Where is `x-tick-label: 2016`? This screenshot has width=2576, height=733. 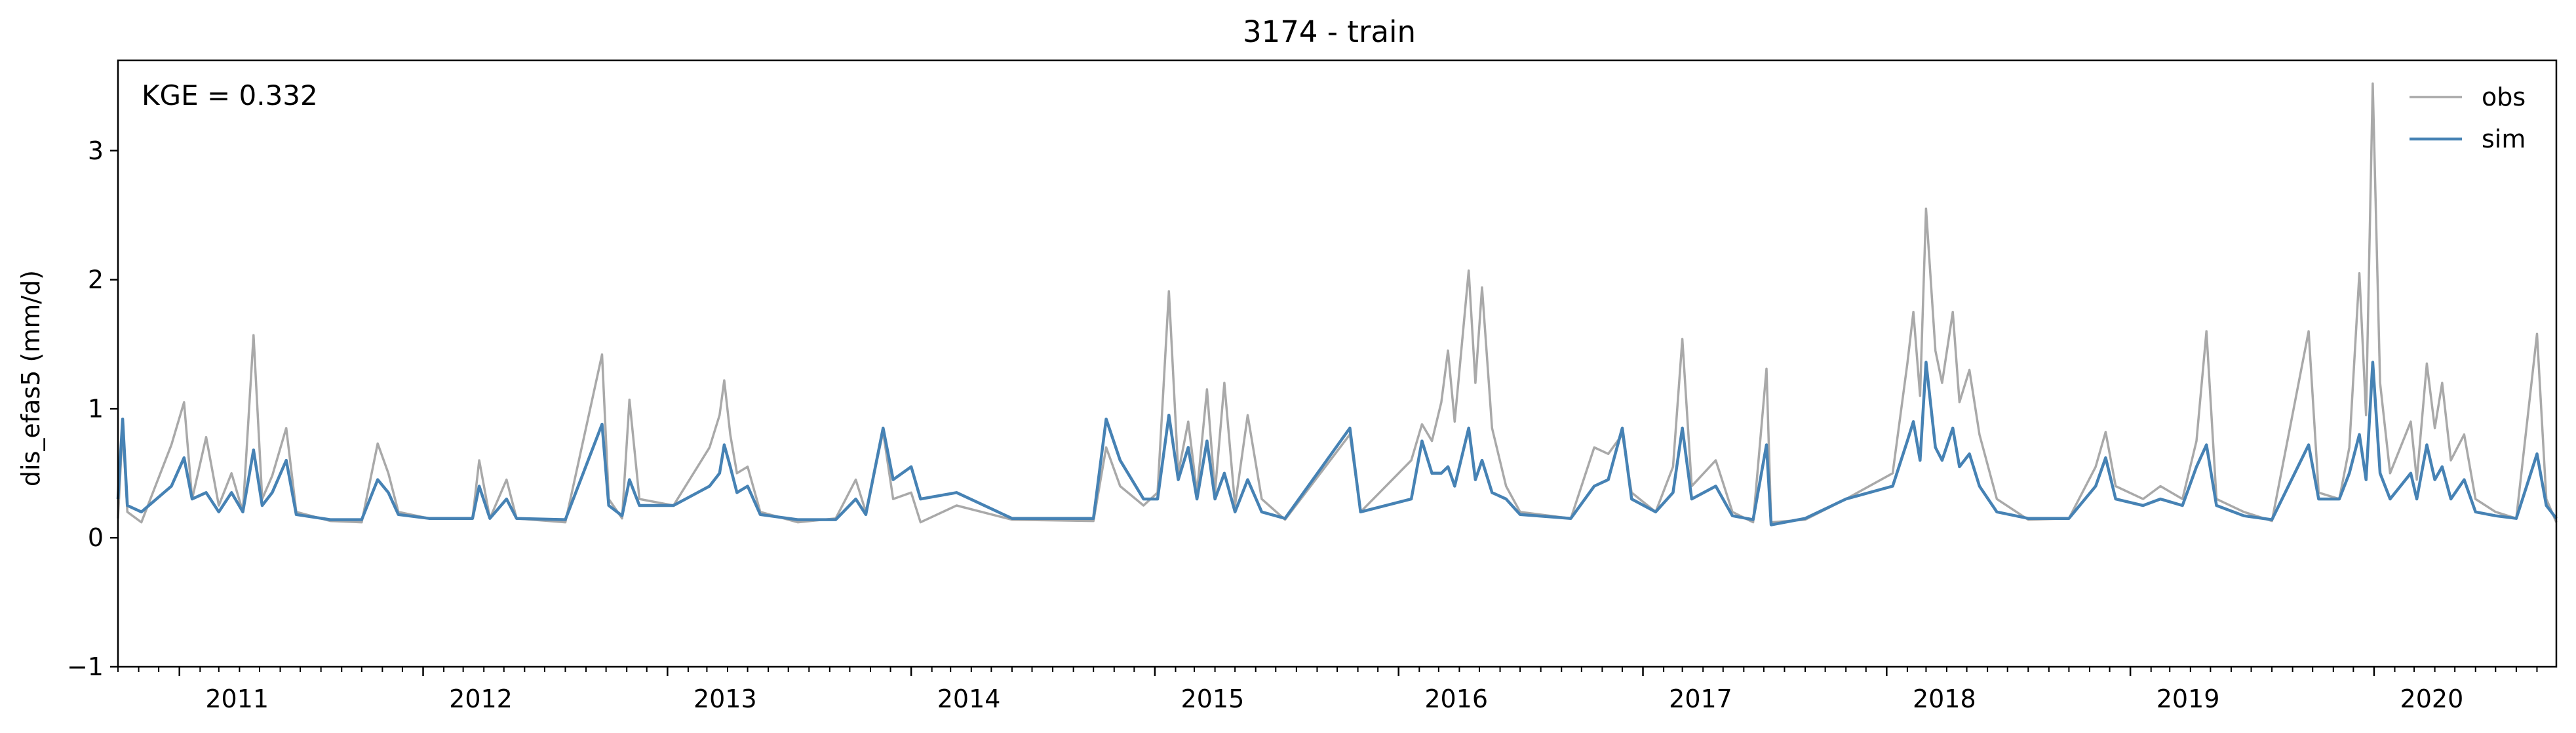 x-tick-label: 2016 is located at coordinates (1456, 698).